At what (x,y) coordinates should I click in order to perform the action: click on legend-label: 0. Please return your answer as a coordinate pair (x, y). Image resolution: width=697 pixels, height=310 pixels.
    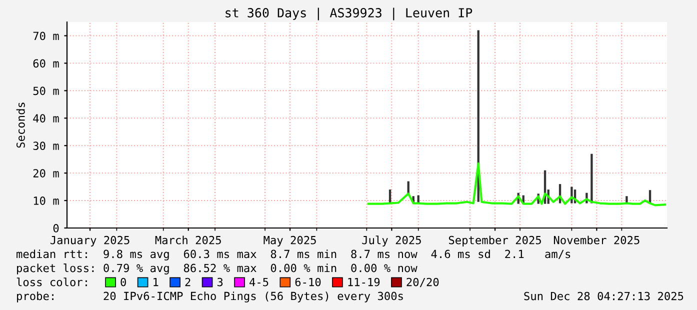
    Looking at the image, I should click on (123, 282).